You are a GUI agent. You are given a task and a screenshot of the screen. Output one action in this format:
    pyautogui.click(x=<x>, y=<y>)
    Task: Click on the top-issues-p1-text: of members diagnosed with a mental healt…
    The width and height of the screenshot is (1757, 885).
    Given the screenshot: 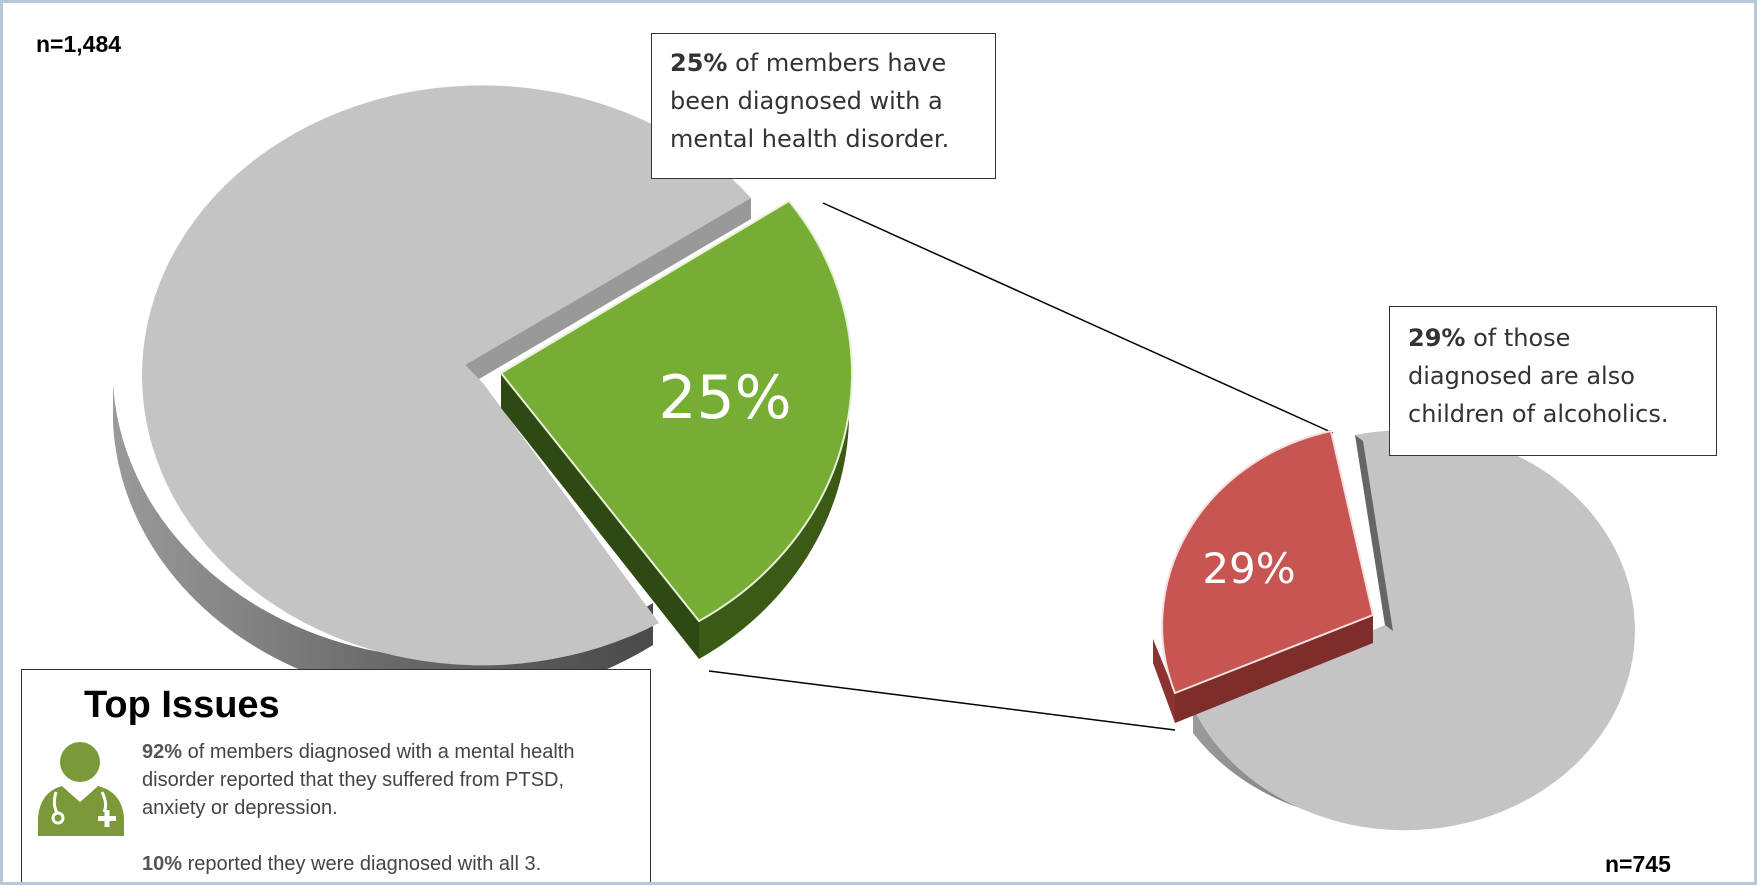 What is the action you would take?
    pyautogui.click(x=358, y=780)
    